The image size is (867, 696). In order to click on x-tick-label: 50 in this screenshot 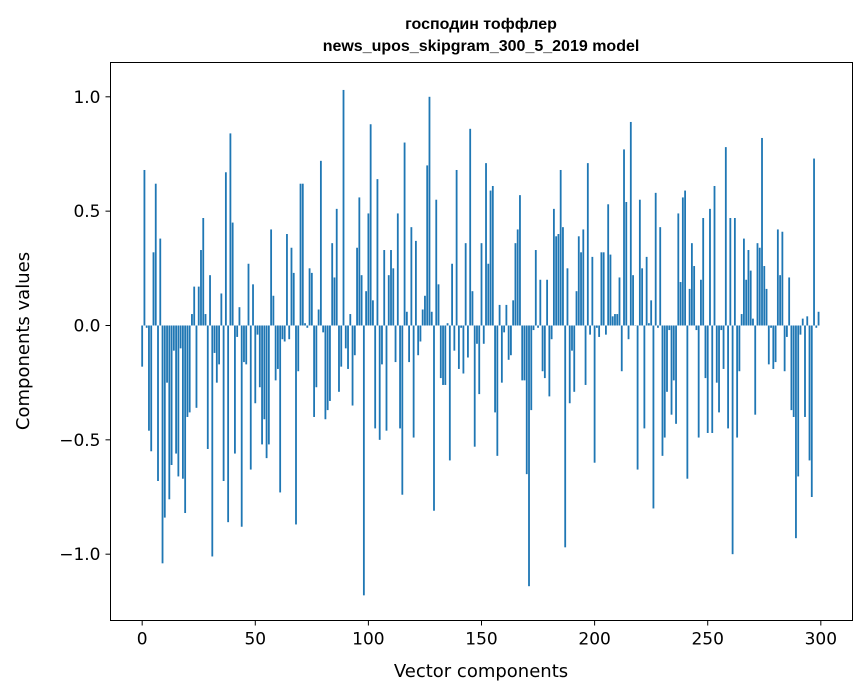, I will do `click(255, 640)`.